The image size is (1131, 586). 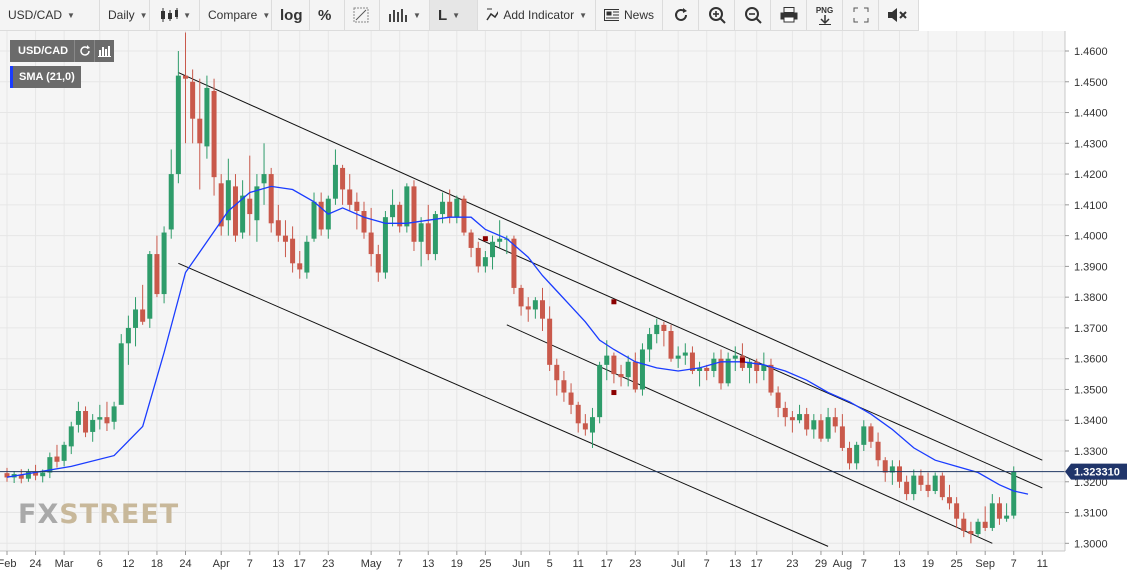 What do you see at coordinates (753, 15) in the screenshot?
I see `zoom-out-button` at bounding box center [753, 15].